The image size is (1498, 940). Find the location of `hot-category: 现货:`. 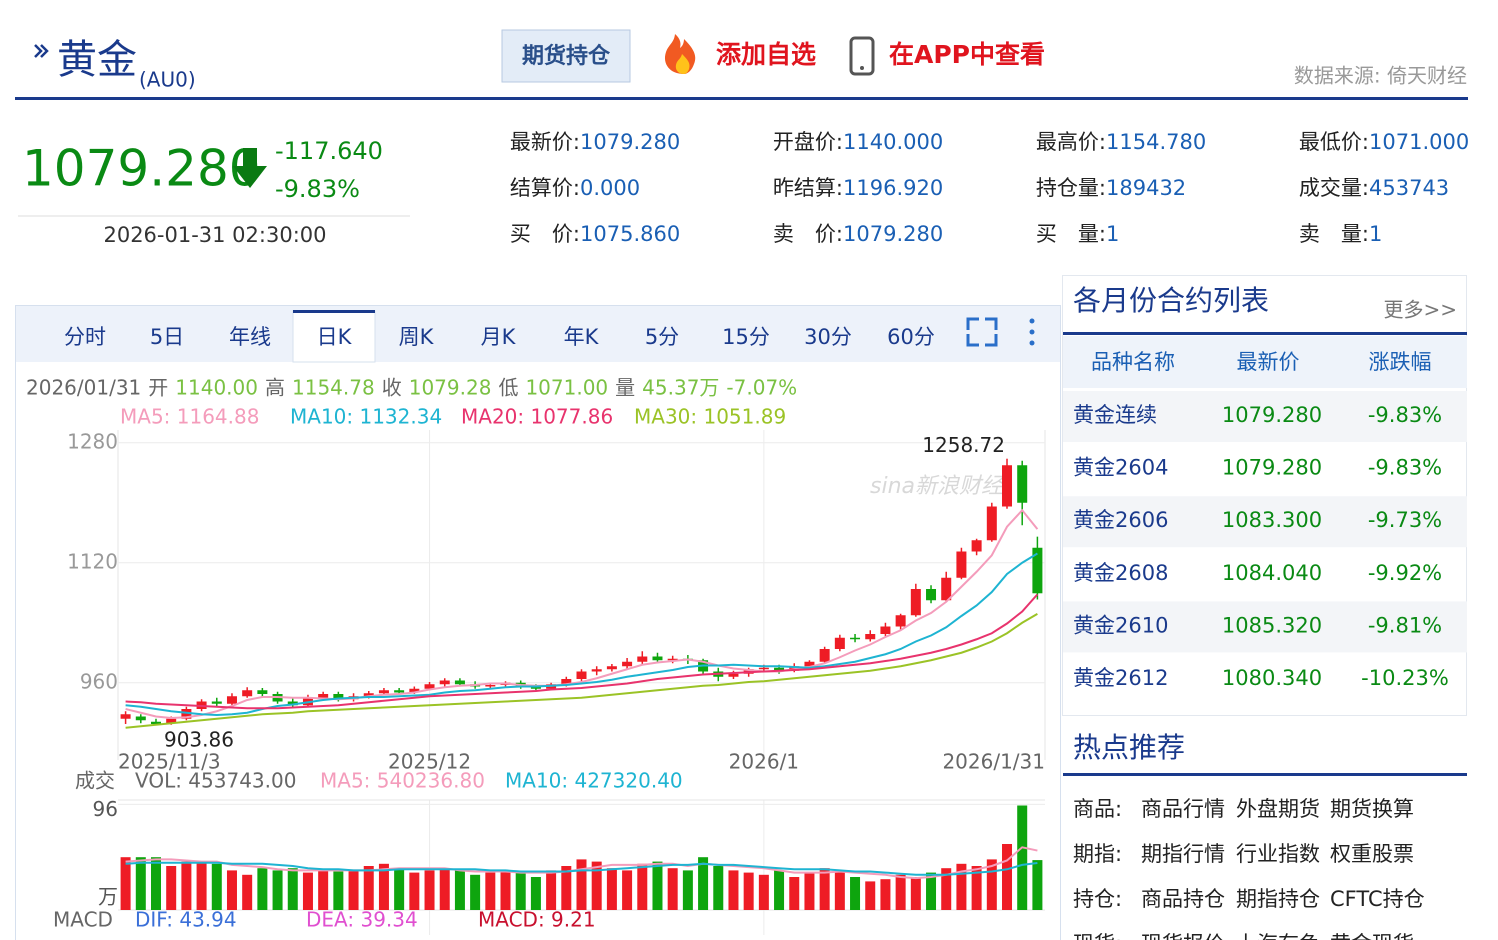

hot-category: 现货: is located at coordinates (1097, 936).